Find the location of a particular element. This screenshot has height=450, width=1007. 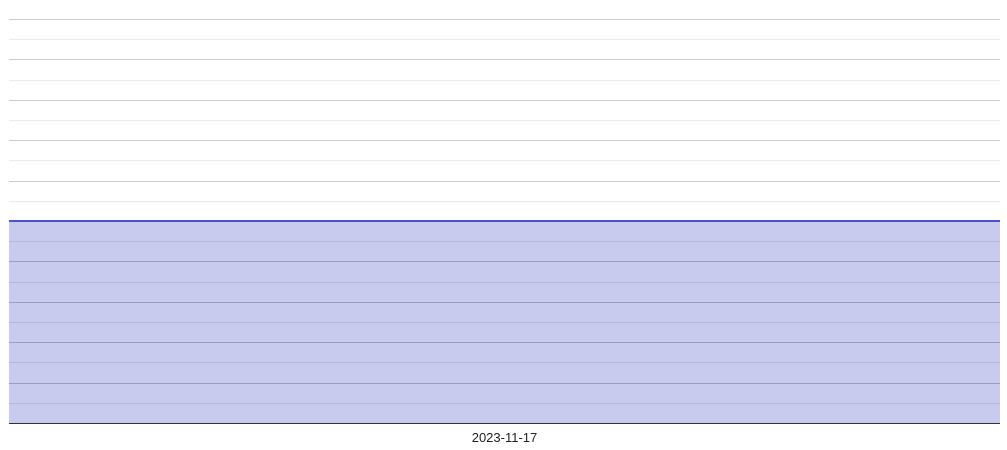

x-axis: 2023-11-17 is located at coordinates (504, 434).